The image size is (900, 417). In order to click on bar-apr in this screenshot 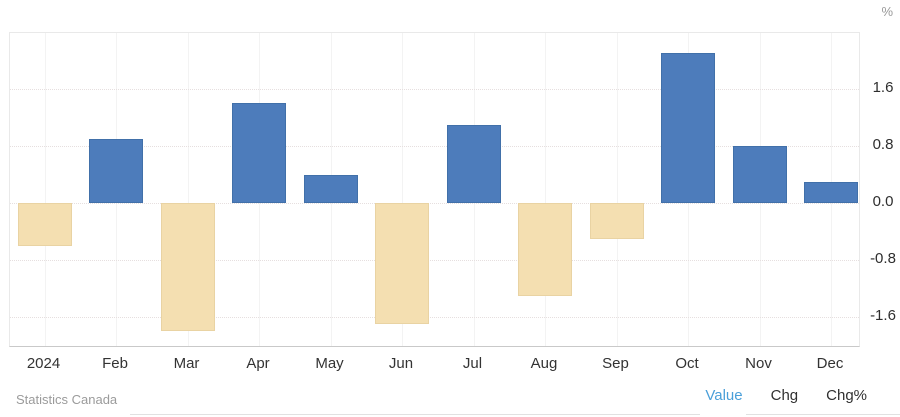, I will do `click(259, 153)`.